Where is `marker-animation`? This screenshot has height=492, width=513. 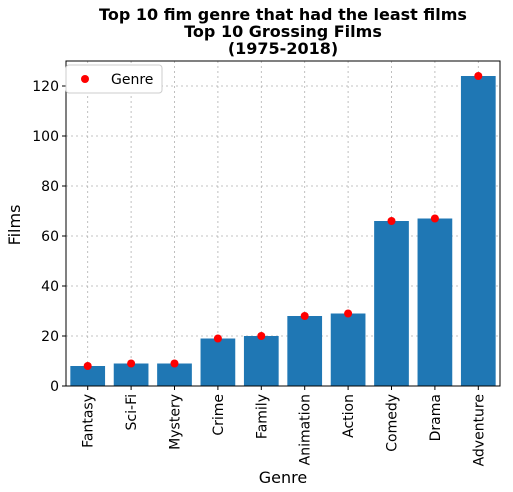 marker-animation is located at coordinates (304, 316).